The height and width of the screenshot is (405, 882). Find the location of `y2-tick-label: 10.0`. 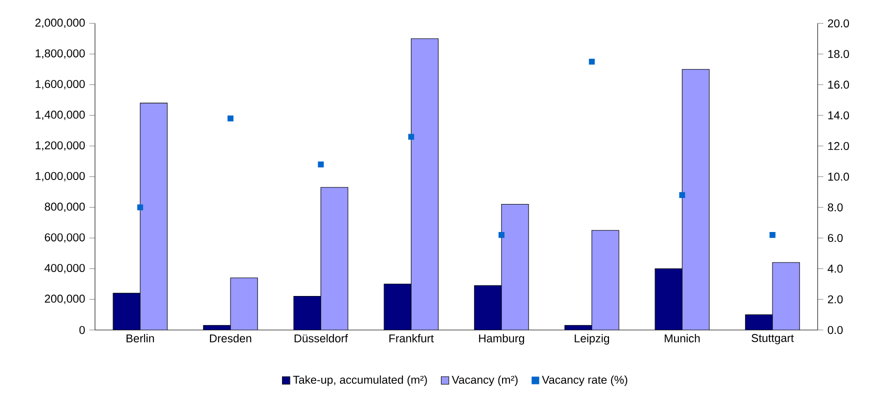

y2-tick-label: 10.0 is located at coordinates (839, 176).